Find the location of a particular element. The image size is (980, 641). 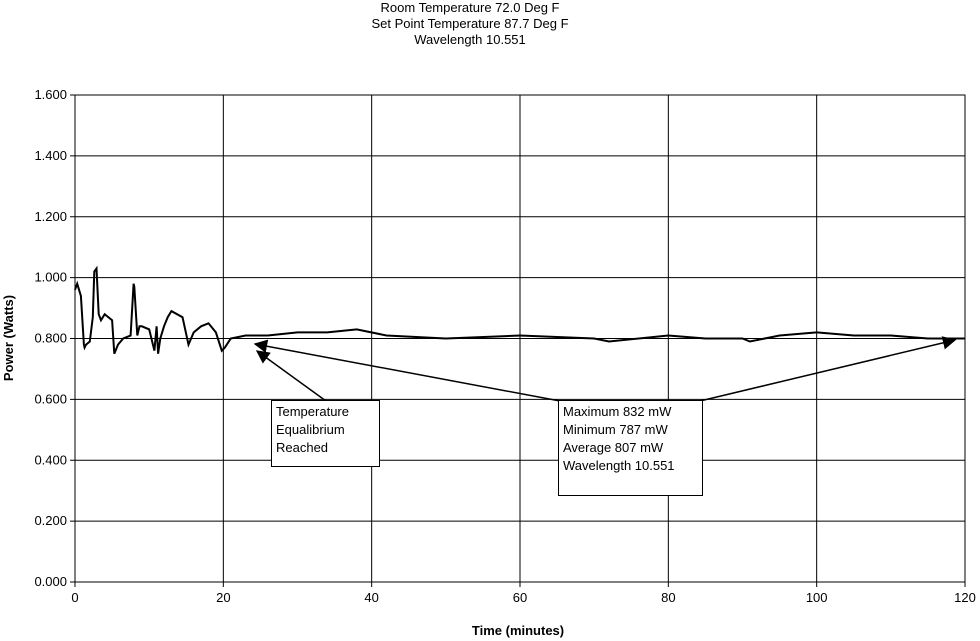

chart-title-line-3: Wavelength 10.551 is located at coordinates (470, 39).